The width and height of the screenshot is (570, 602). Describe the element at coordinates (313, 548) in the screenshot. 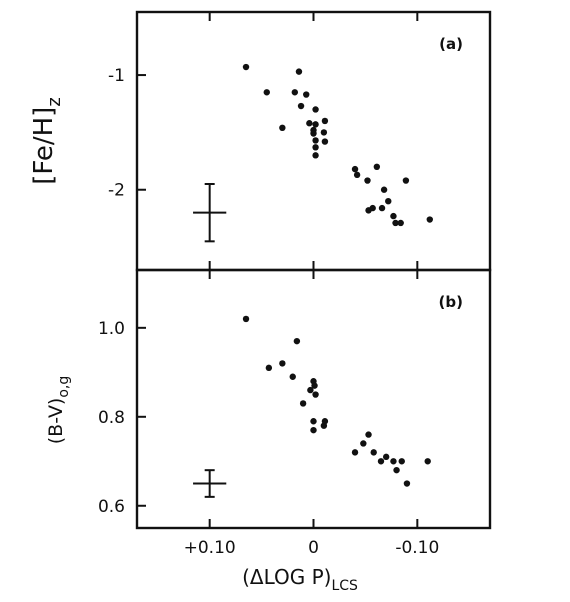

I see `x-tick-label: 0` at that location.